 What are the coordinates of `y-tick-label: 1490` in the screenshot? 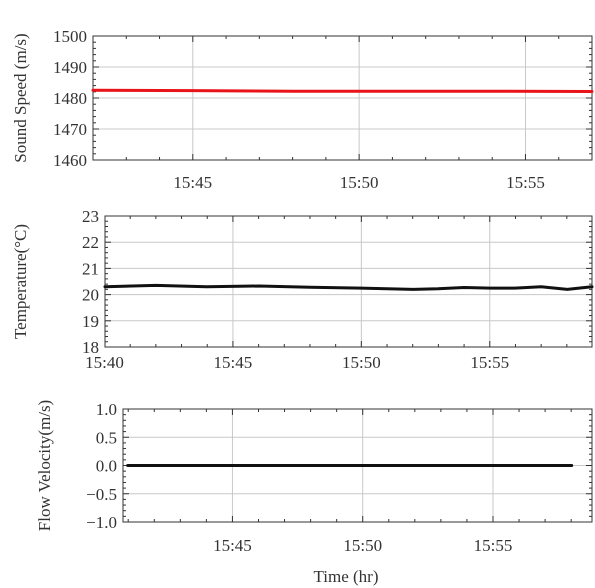 It's located at (70, 67).